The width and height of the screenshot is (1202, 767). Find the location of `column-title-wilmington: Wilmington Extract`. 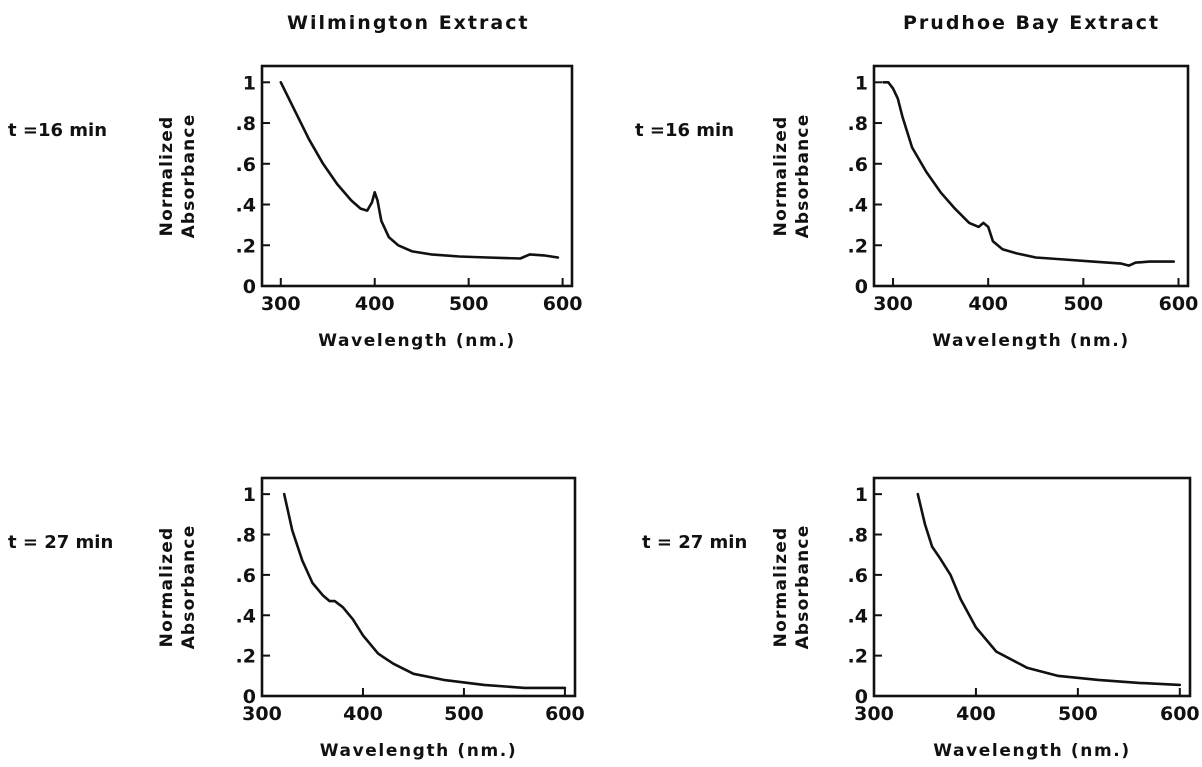

column-title-wilmington: Wilmington Extract is located at coordinates (408, 23).